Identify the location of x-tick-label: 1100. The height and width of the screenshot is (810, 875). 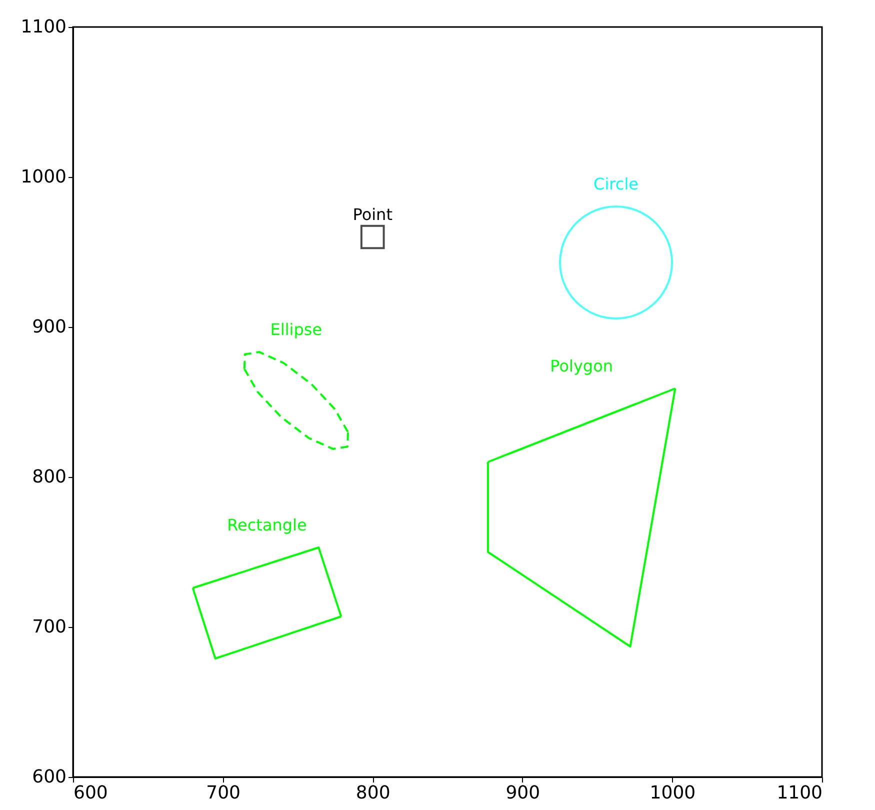
(799, 793).